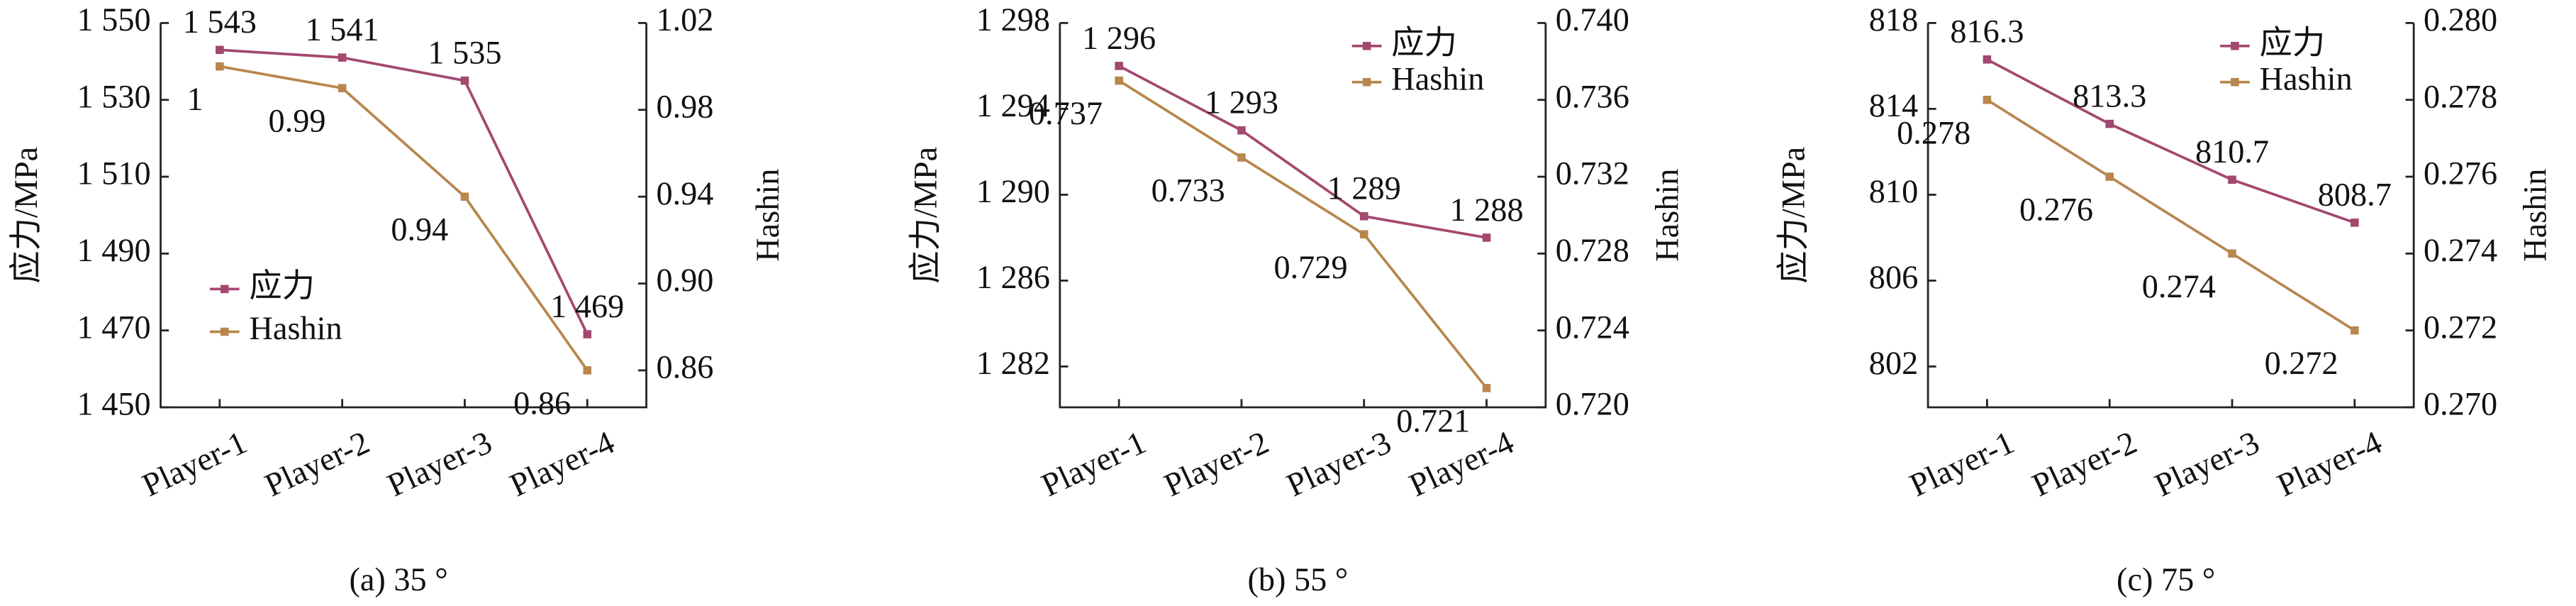 The height and width of the screenshot is (606, 2576). Describe the element at coordinates (2179, 287) in the screenshot. I see `data-label: 0.274` at that location.